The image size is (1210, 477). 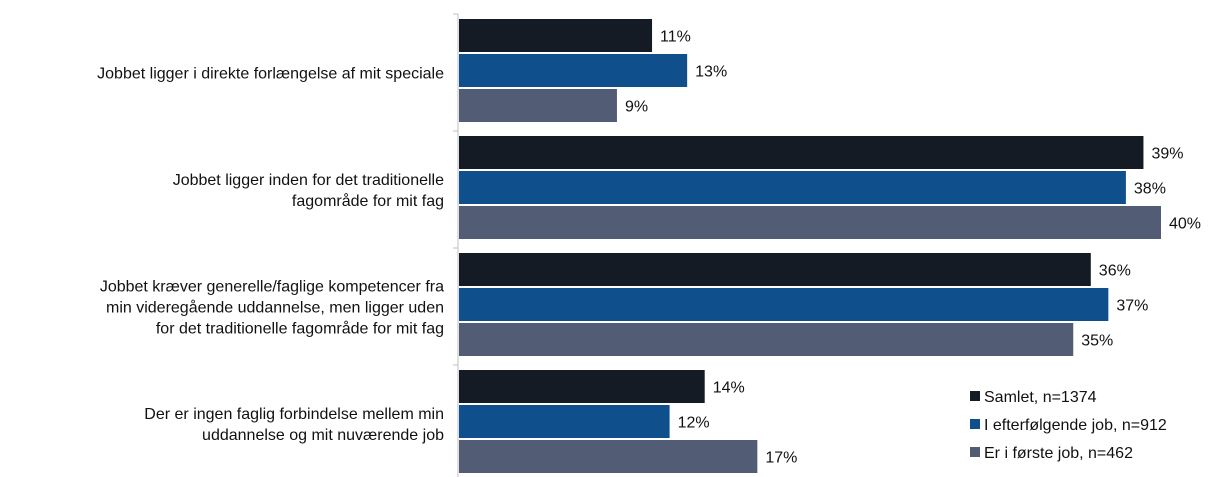 I want to click on y-axis, so click(x=456, y=245).